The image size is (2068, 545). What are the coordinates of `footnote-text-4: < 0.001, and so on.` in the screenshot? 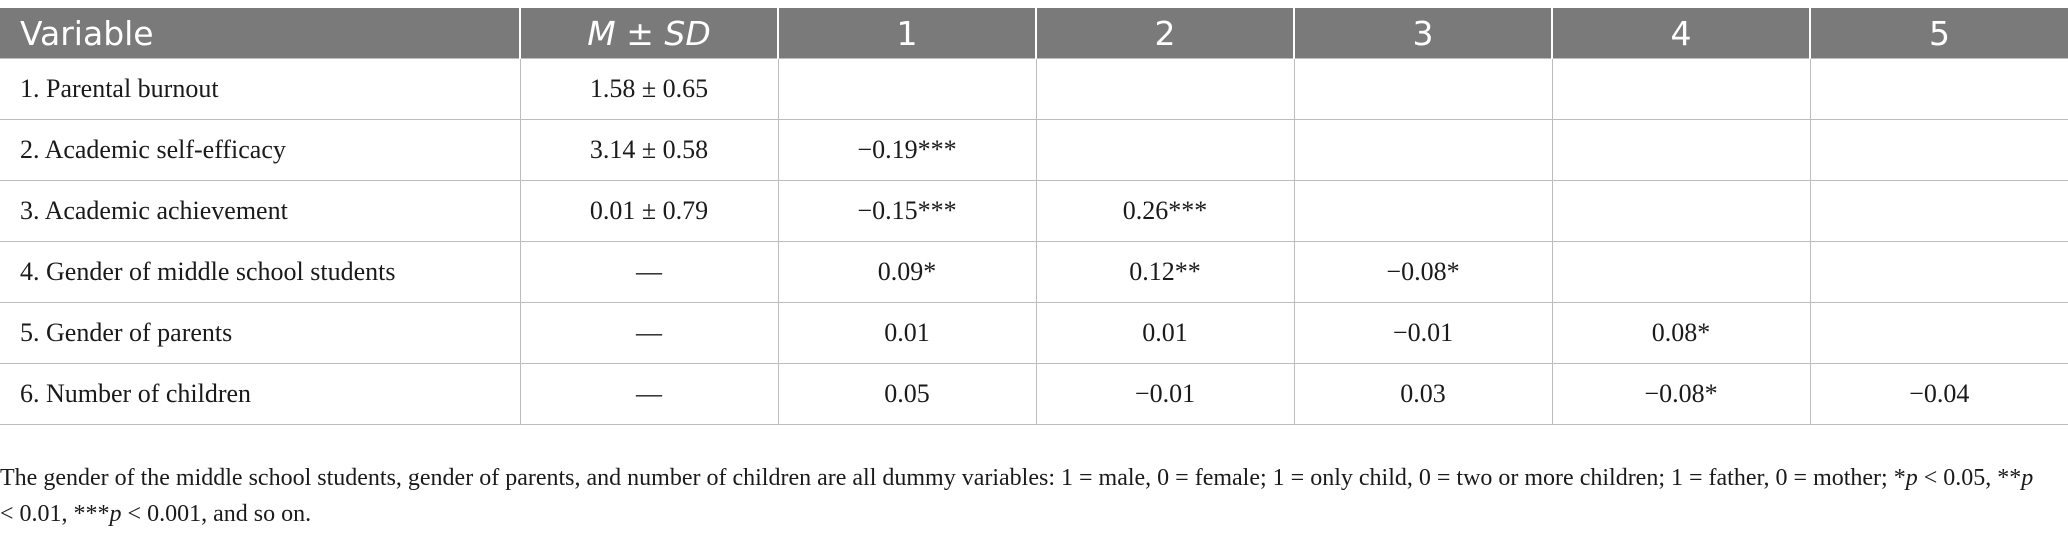 It's located at (216, 514).